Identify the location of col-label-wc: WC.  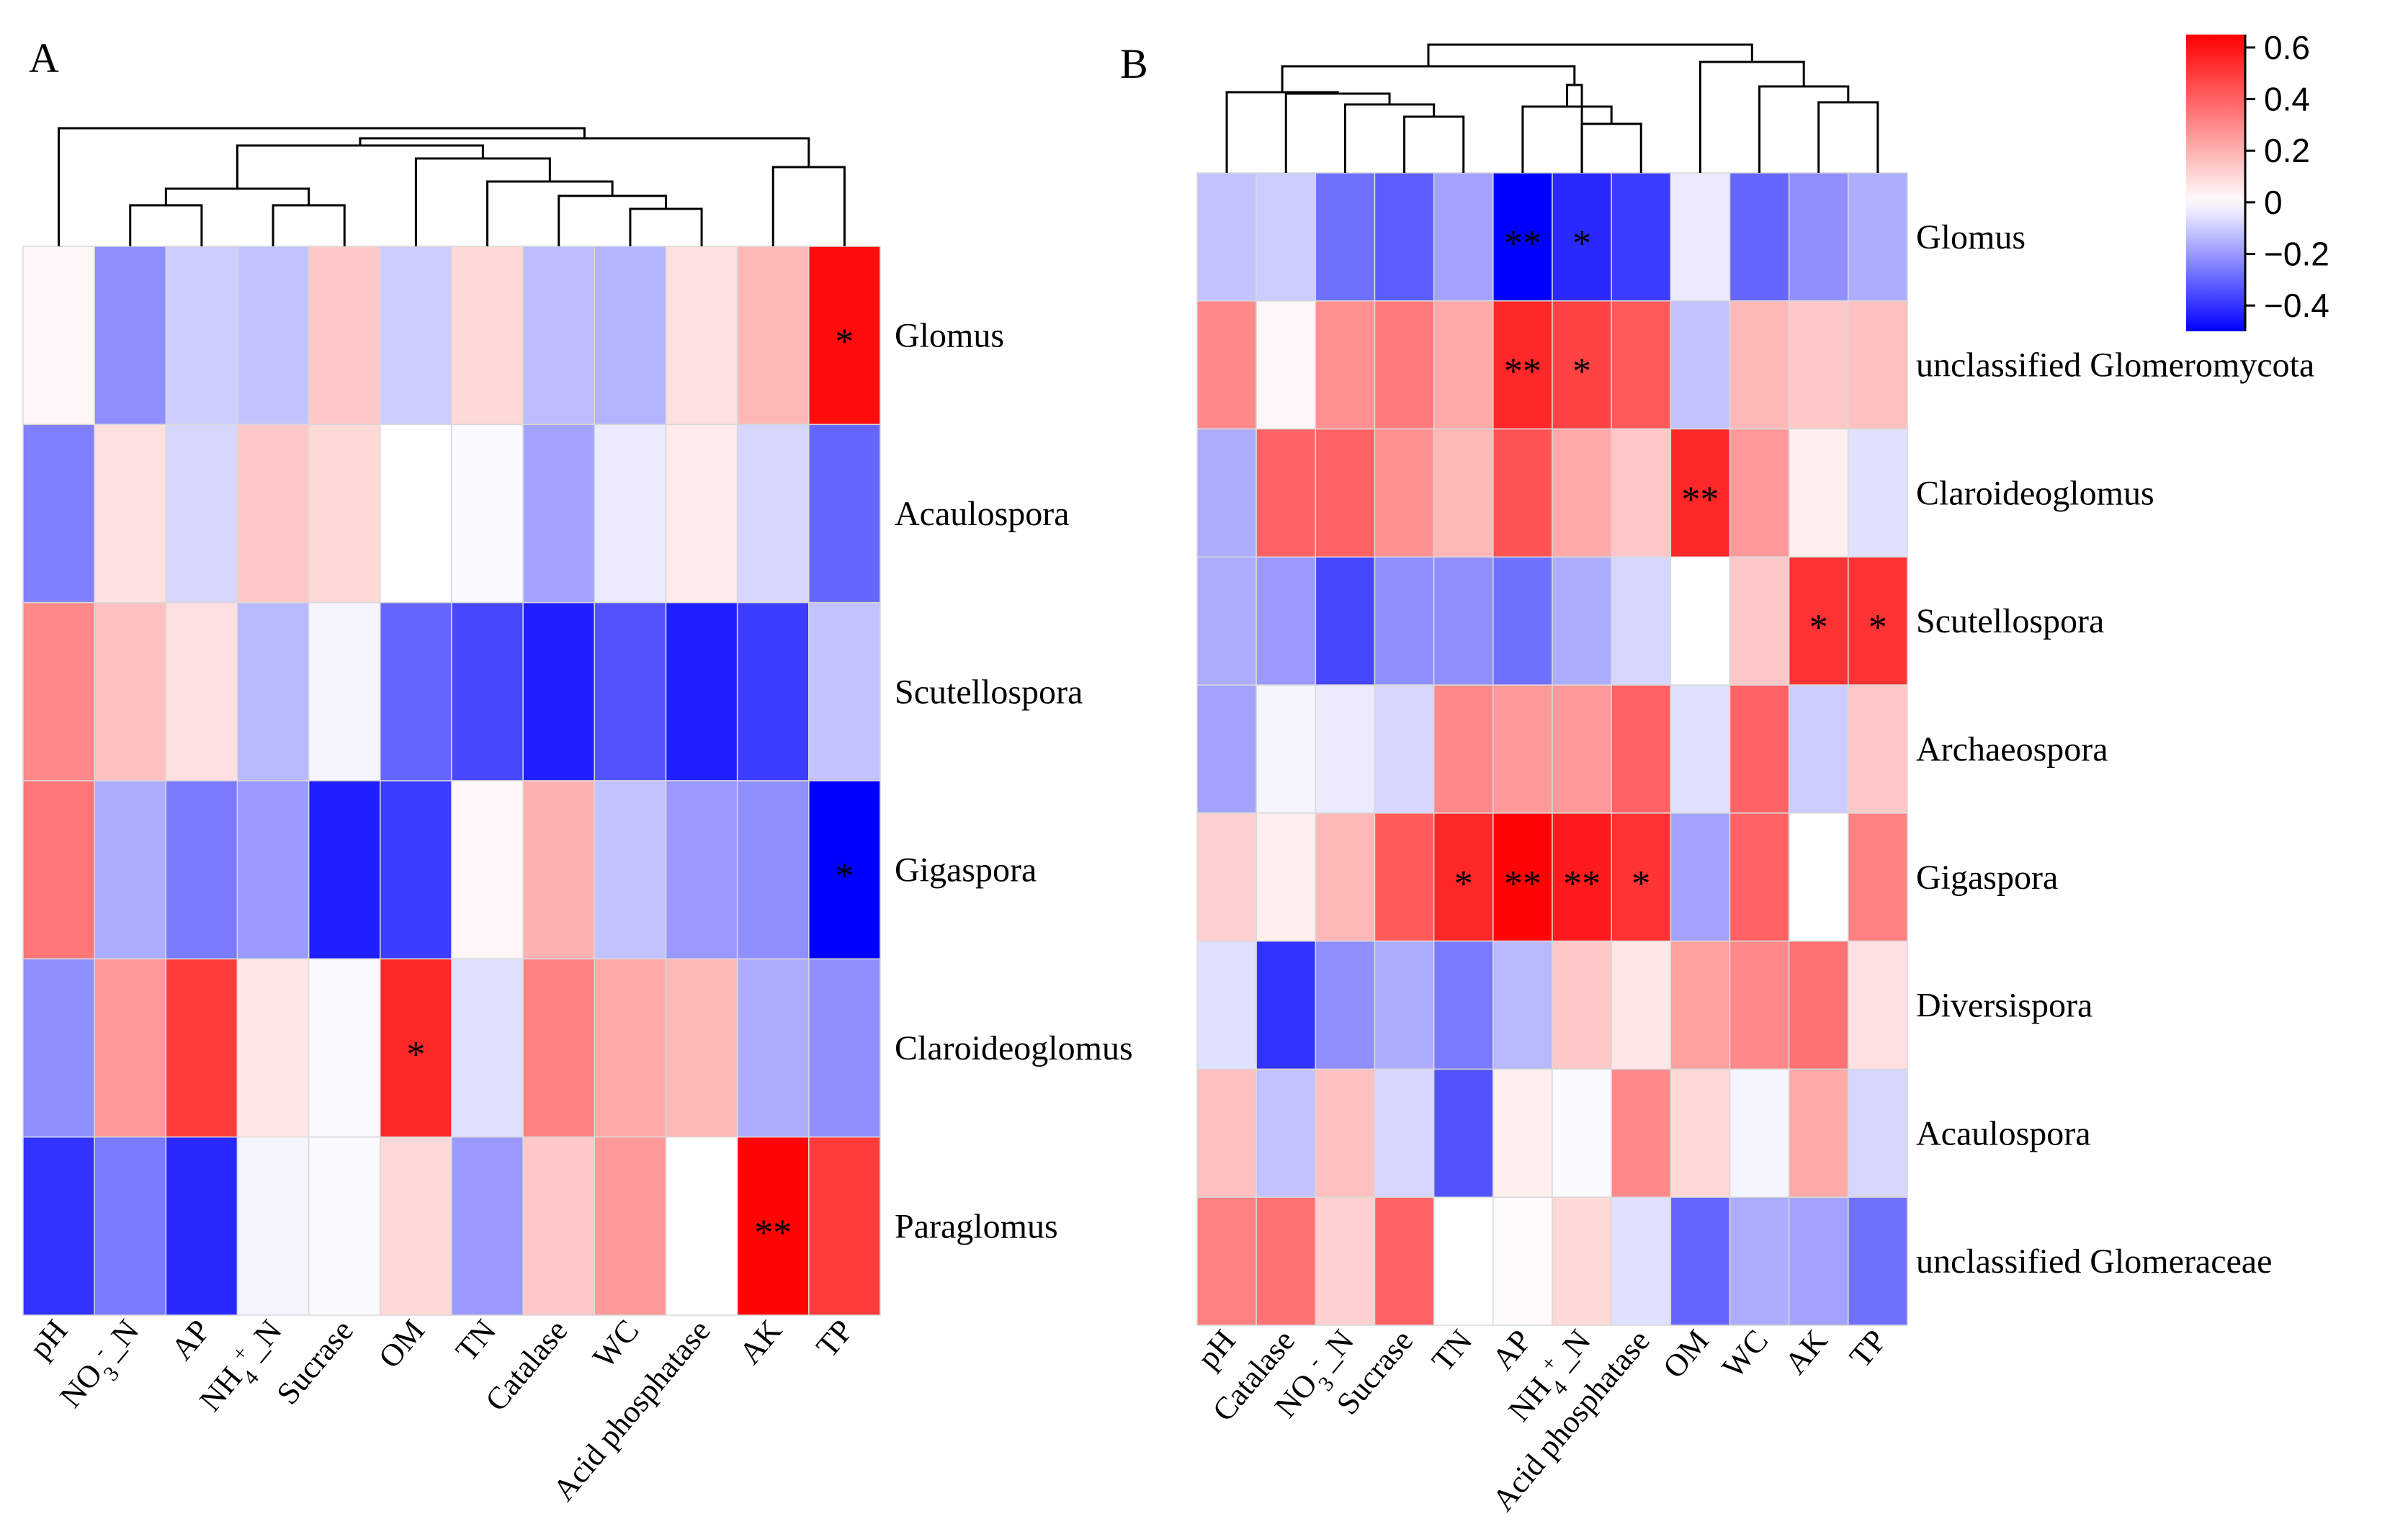
(1745, 1354).